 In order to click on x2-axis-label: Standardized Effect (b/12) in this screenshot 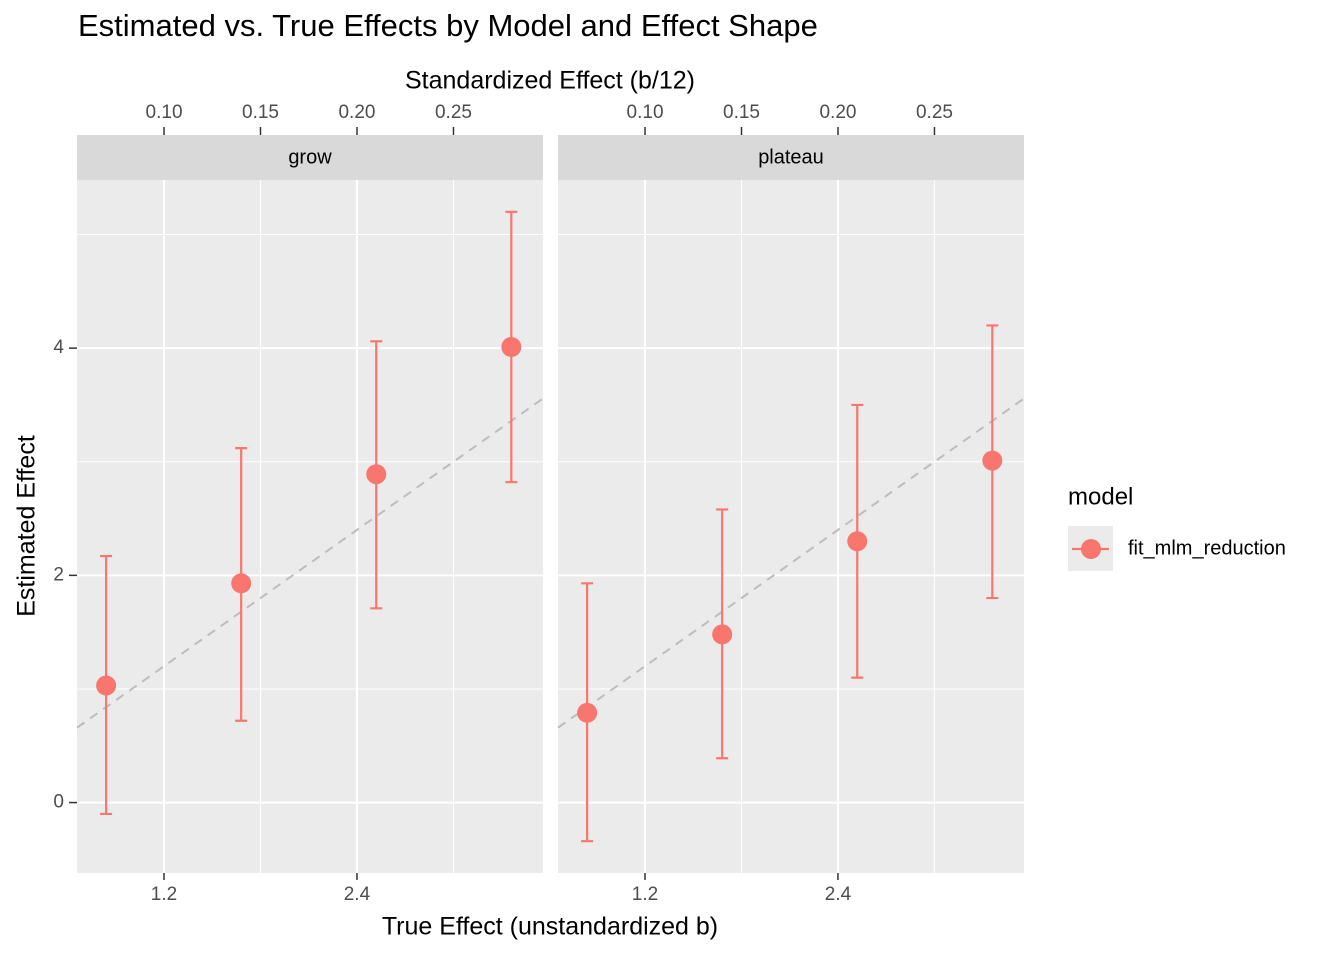, I will do `click(550, 81)`.